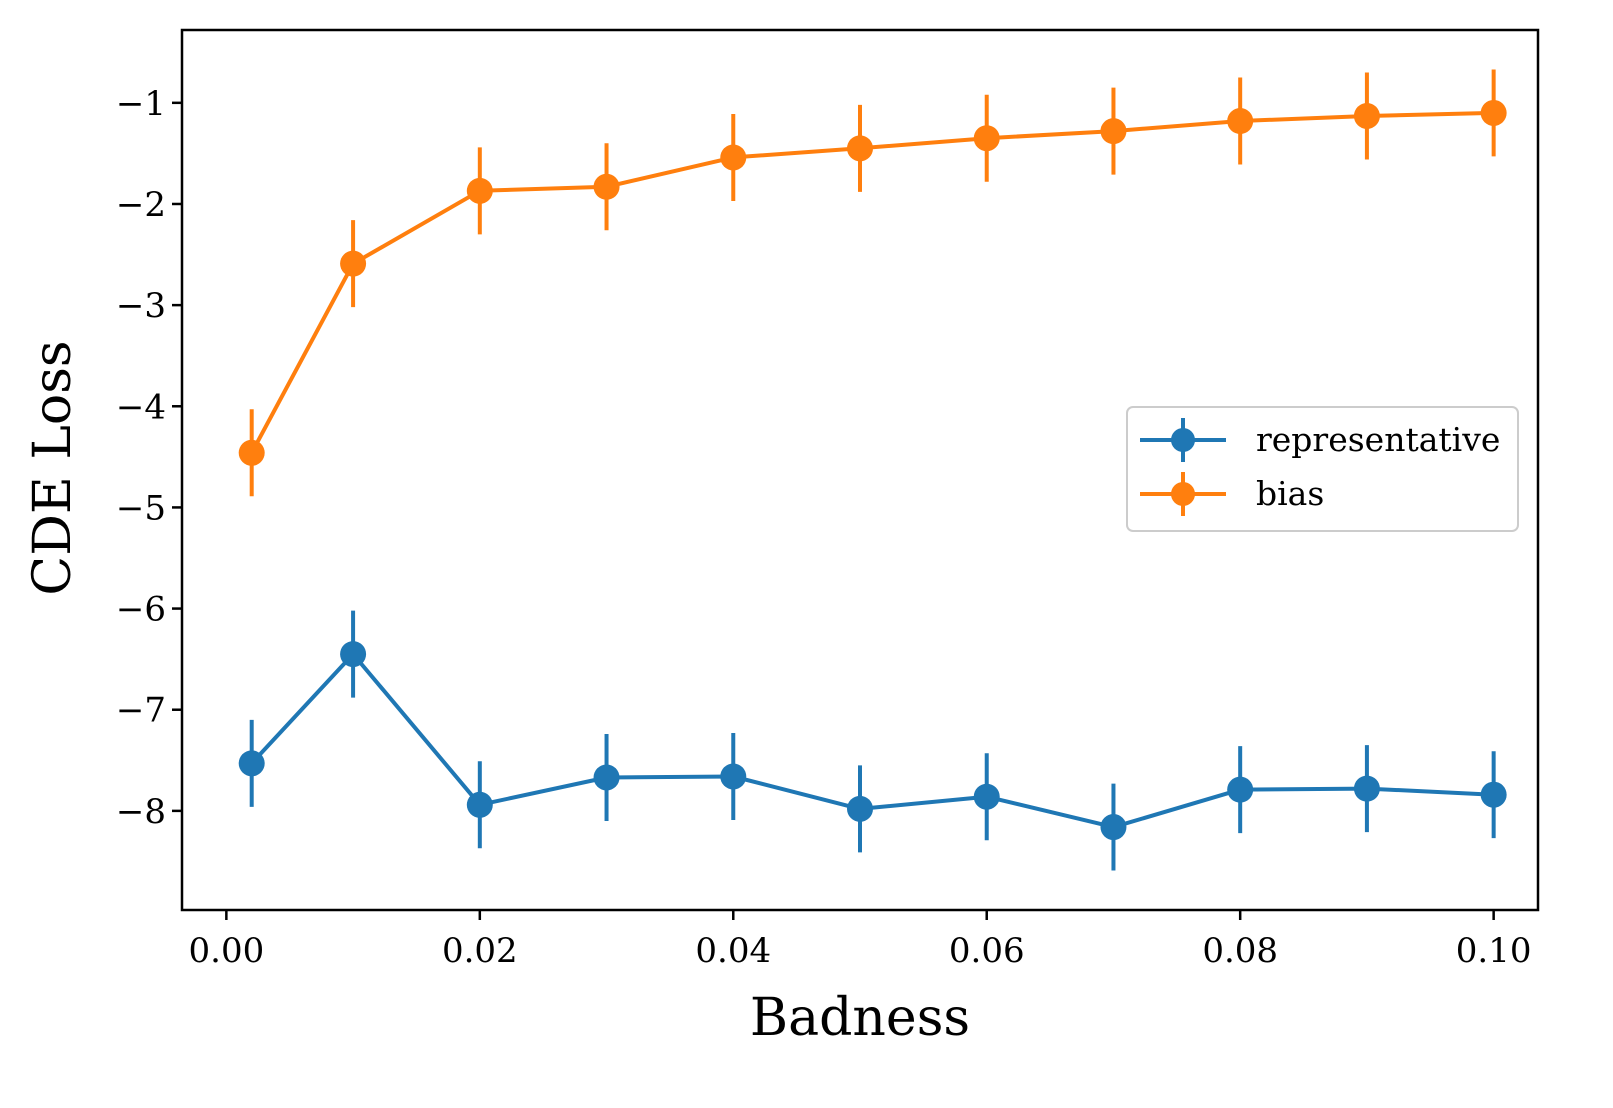 The height and width of the screenshot is (1108, 1613). I want to click on x-tick-label: 0.00, so click(227, 951).